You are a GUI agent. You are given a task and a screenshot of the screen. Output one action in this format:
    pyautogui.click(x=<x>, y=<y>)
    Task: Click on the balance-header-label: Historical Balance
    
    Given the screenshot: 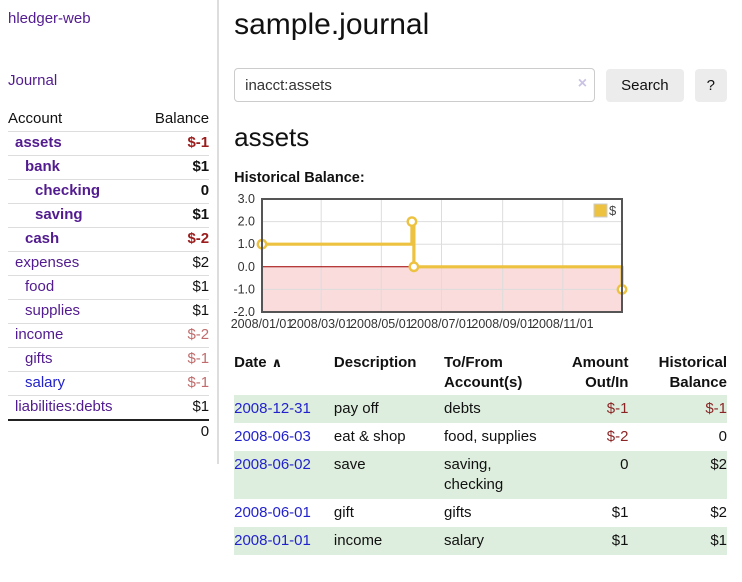 What is the action you would take?
    pyautogui.click(x=692, y=372)
    